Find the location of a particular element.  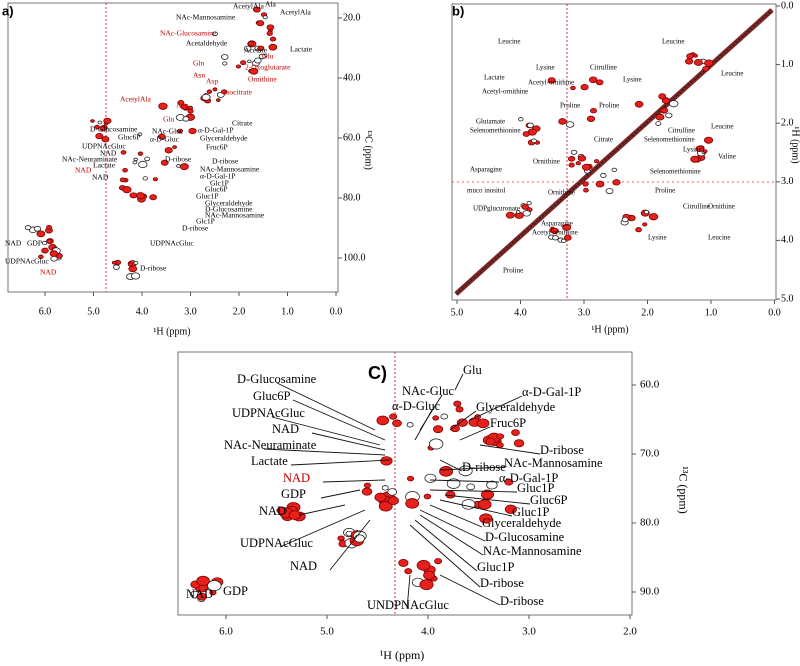

peak-label: Citrulline is located at coordinates (603, 68).